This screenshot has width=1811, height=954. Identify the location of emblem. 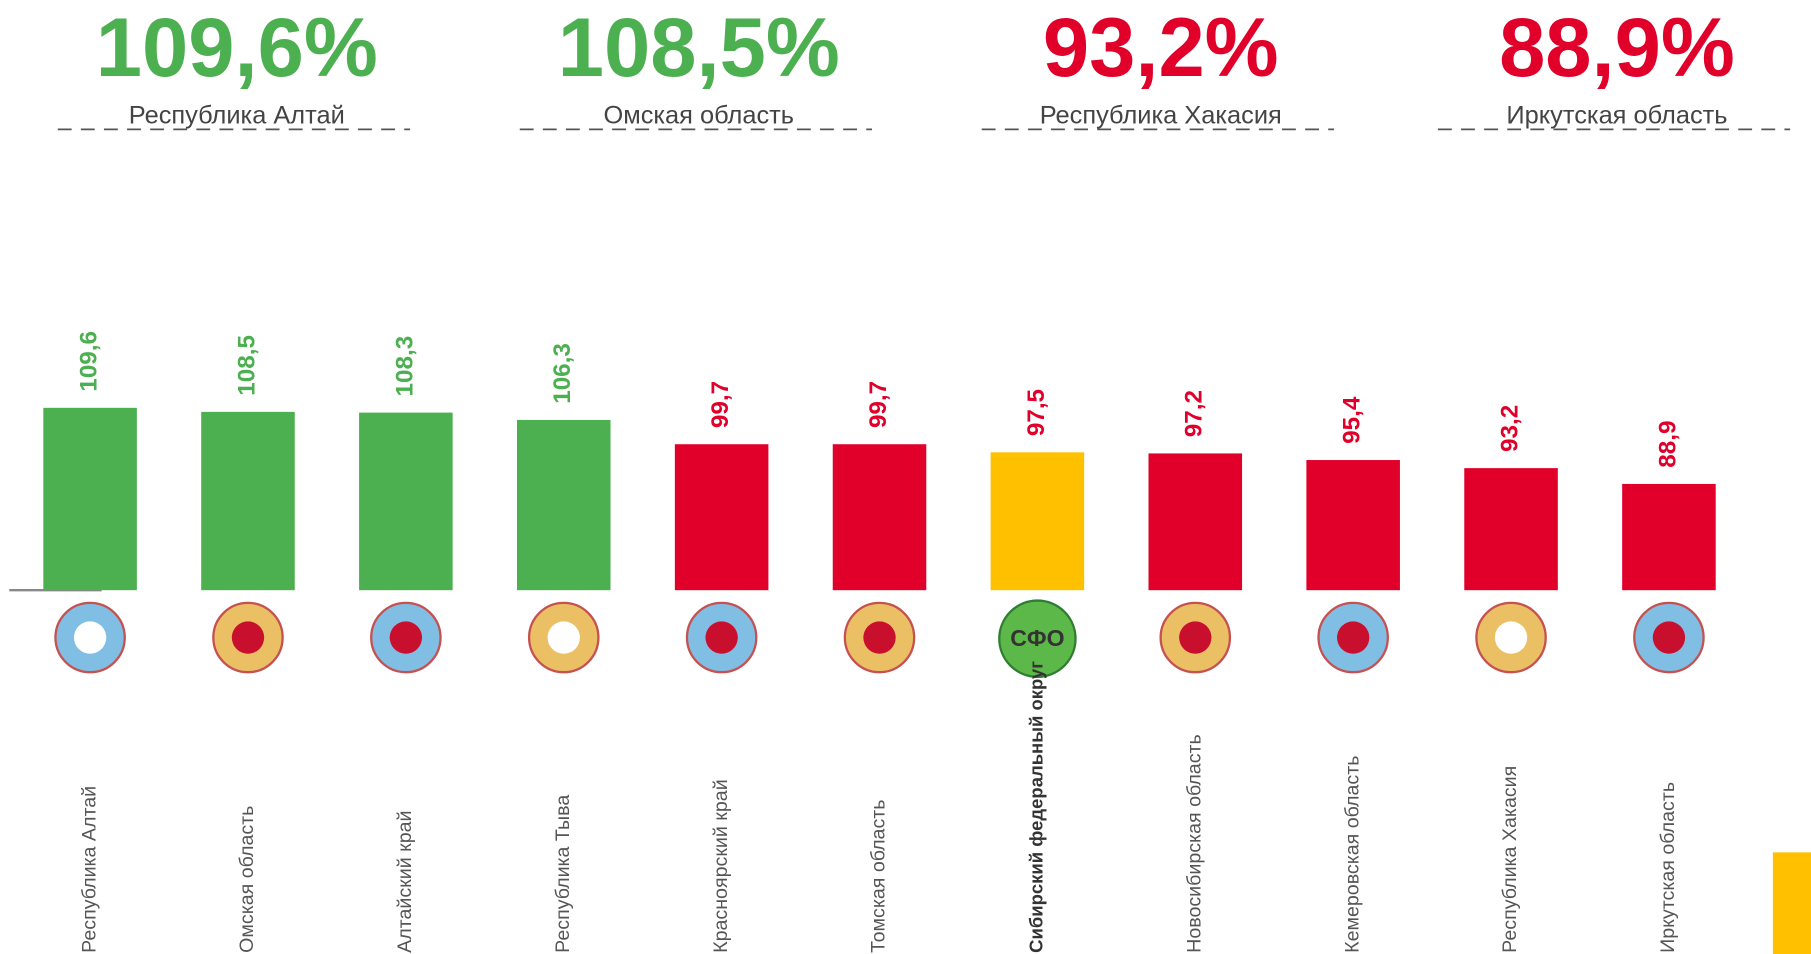
(1037, 638).